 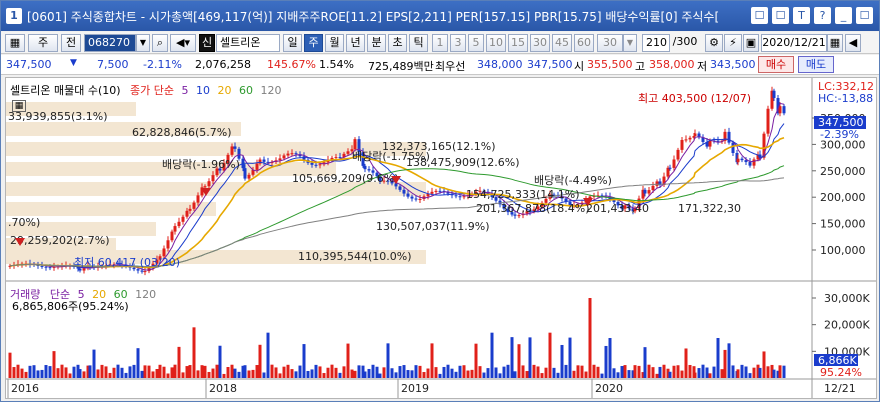 What do you see at coordinates (496, 43) in the screenshot?
I see `interval-10: 10` at bounding box center [496, 43].